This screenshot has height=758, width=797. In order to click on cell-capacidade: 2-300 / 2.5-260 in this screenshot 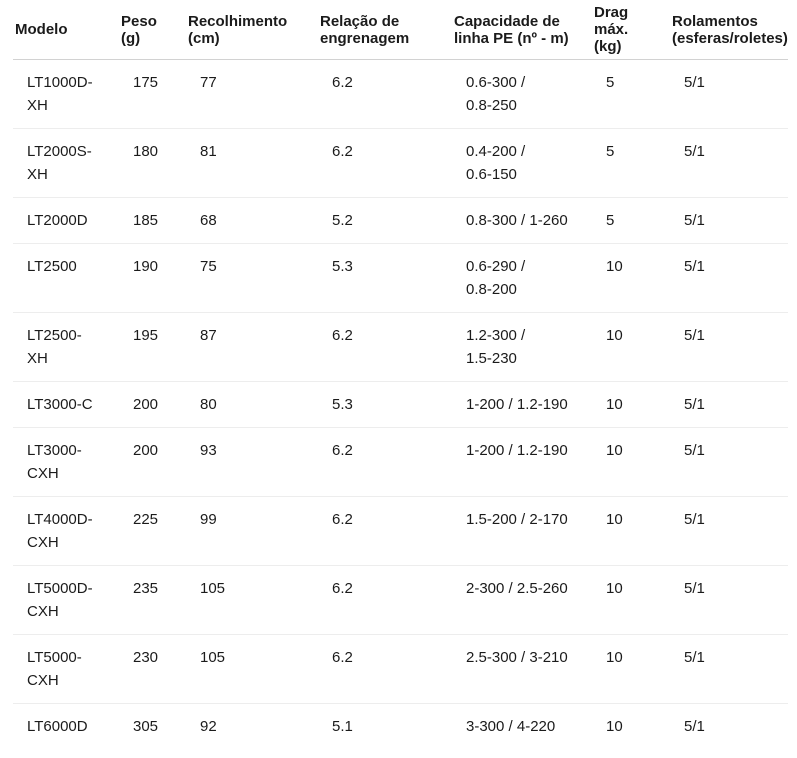, I will do `click(522, 600)`.